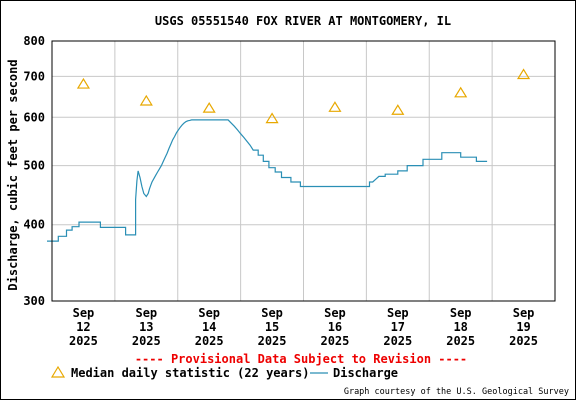  Describe the element at coordinates (523, 327) in the screenshot. I see `x-tick-label: 19` at that location.